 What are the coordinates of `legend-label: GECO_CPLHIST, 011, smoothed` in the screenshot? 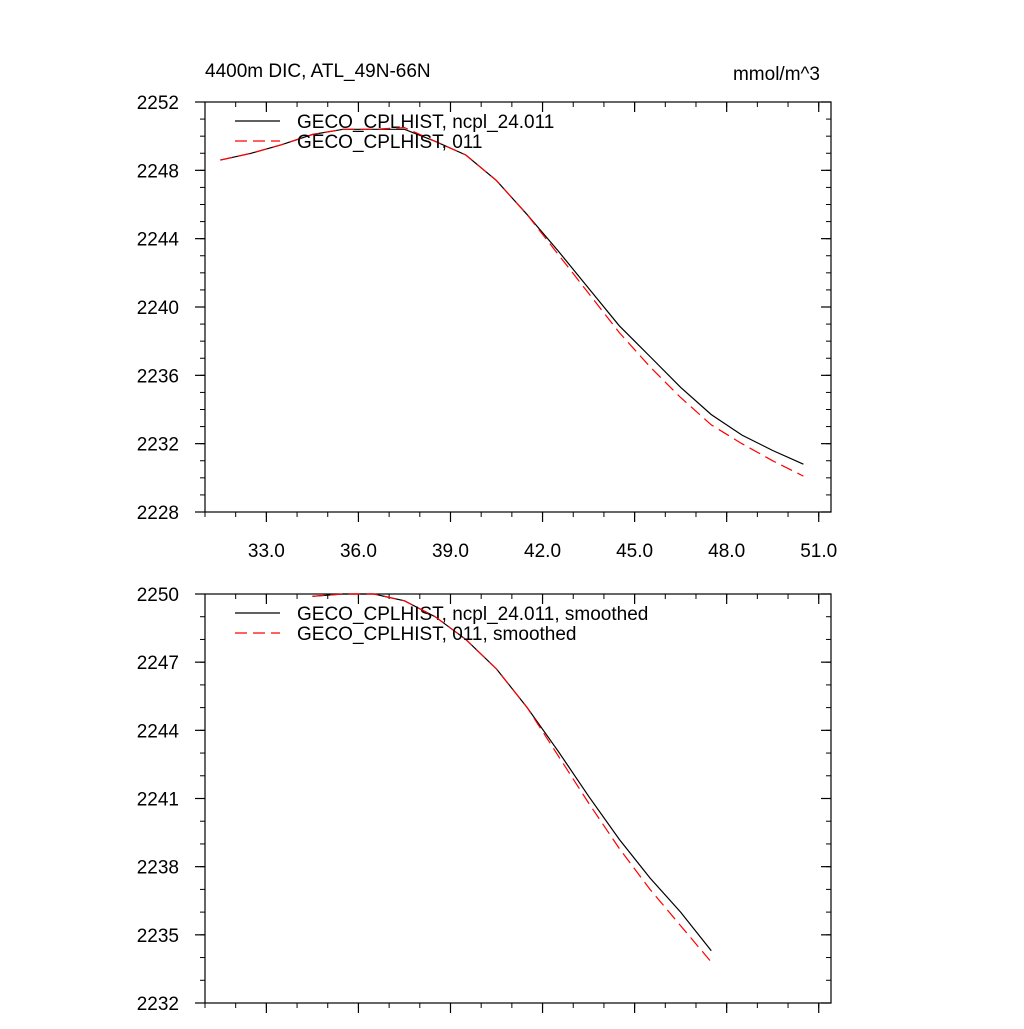 It's located at (437, 634).